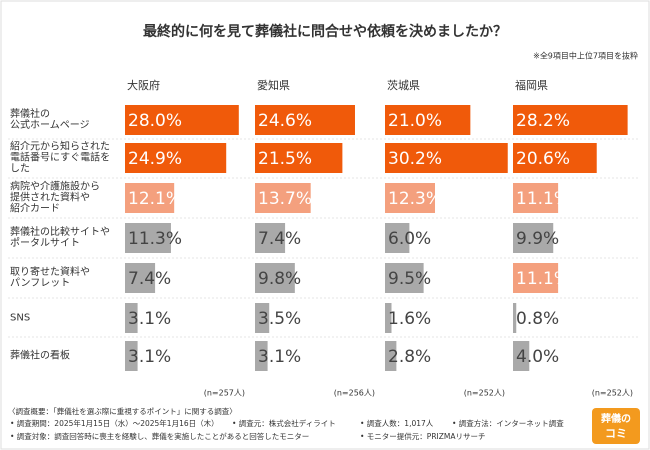  Describe the element at coordinates (397, 423) in the screenshot. I see `footer-item: • 調査人数：1,017人` at that location.